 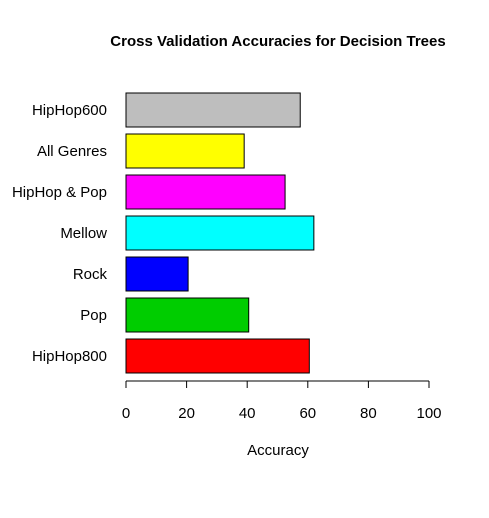 What do you see at coordinates (205, 192) in the screenshot?
I see `bar-hiphop-pop` at bounding box center [205, 192].